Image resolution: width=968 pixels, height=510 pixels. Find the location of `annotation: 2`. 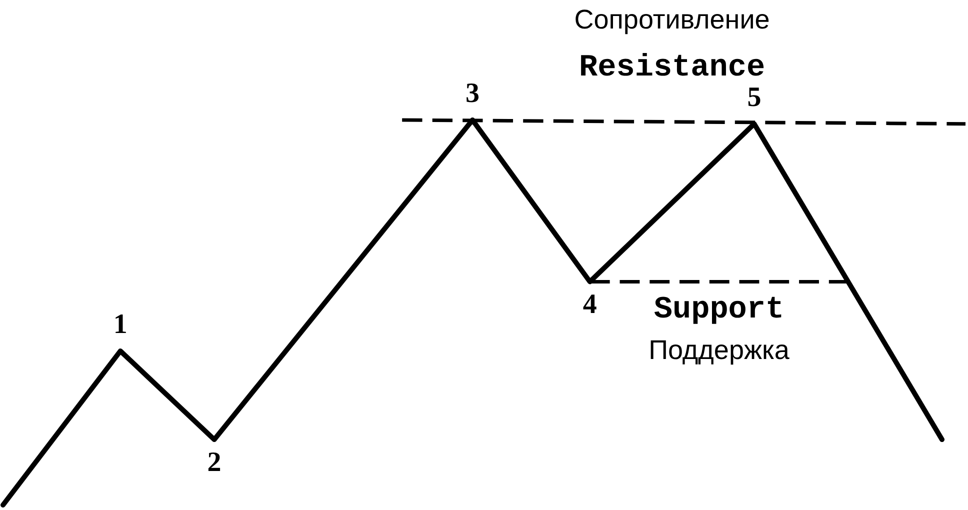

annotation: 2 is located at coordinates (214, 462).